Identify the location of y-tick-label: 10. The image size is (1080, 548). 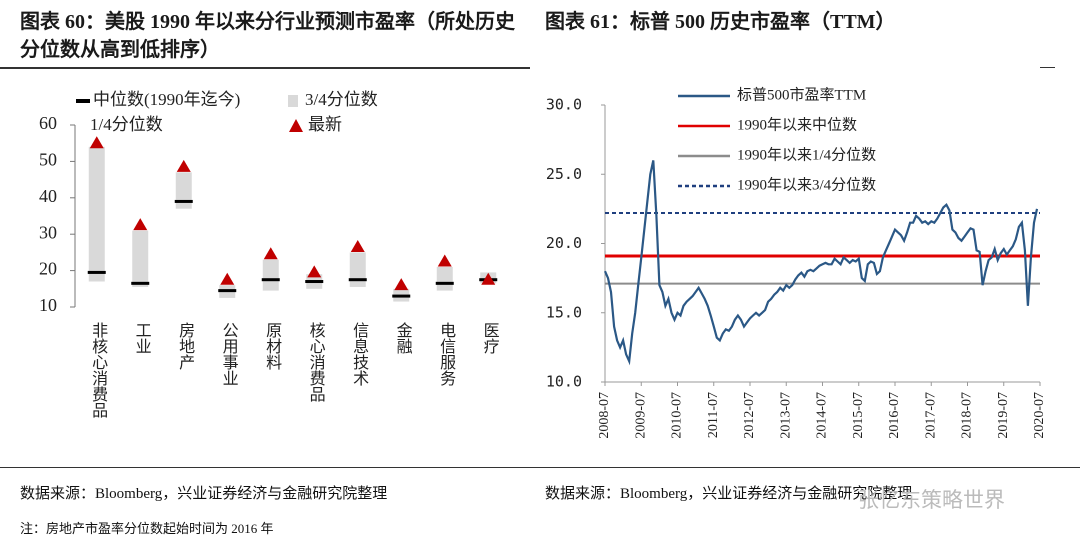
(48, 305).